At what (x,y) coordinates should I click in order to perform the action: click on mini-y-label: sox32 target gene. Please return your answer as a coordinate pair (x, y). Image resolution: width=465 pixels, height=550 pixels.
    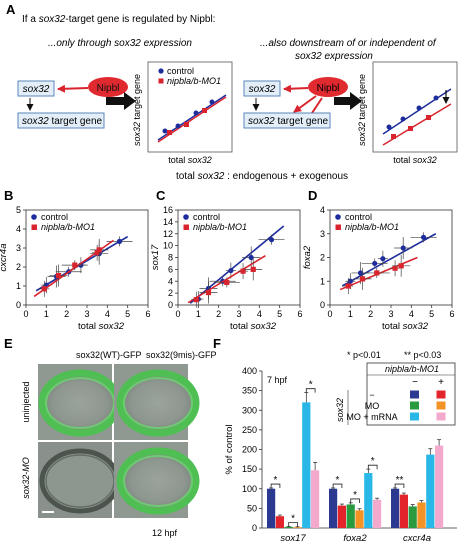
    Looking at the image, I should click on (137, 110).